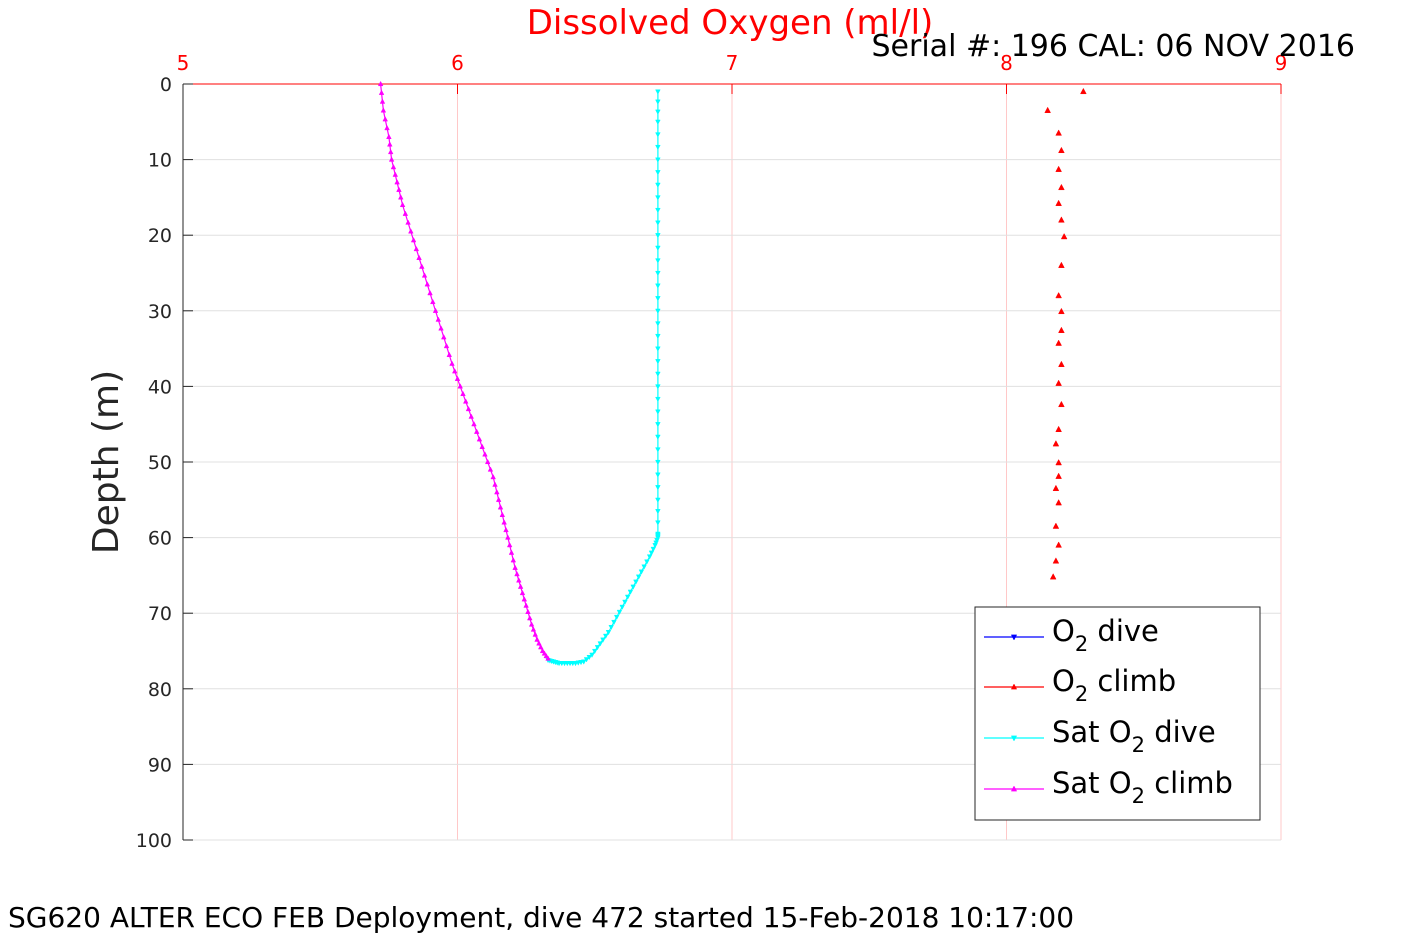 The image size is (1417, 945). Describe the element at coordinates (1113, 46) in the screenshot. I see `chart-subtitle: Serial #: 196 CAL: 06 NOV 2016` at that location.